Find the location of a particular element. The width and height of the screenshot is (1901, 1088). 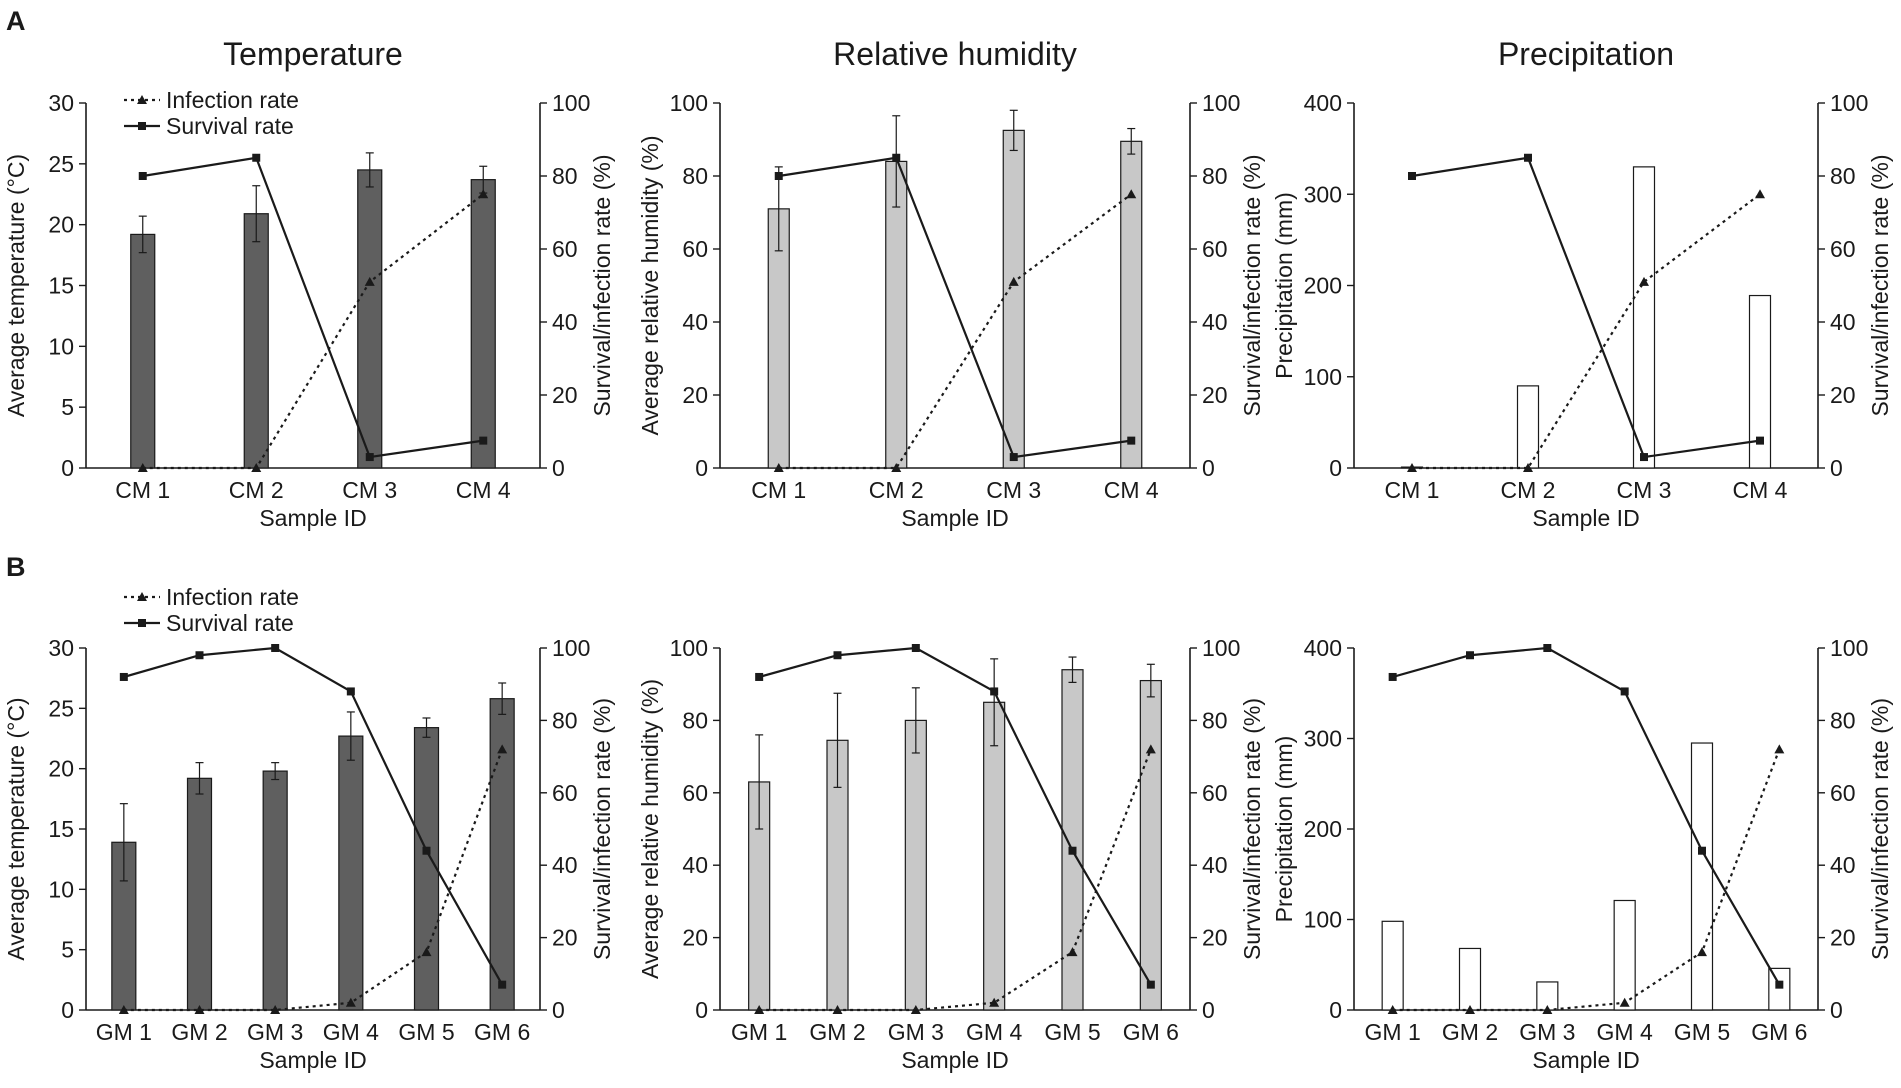

x-tick-label: GM 3 is located at coordinates (1547, 1032).